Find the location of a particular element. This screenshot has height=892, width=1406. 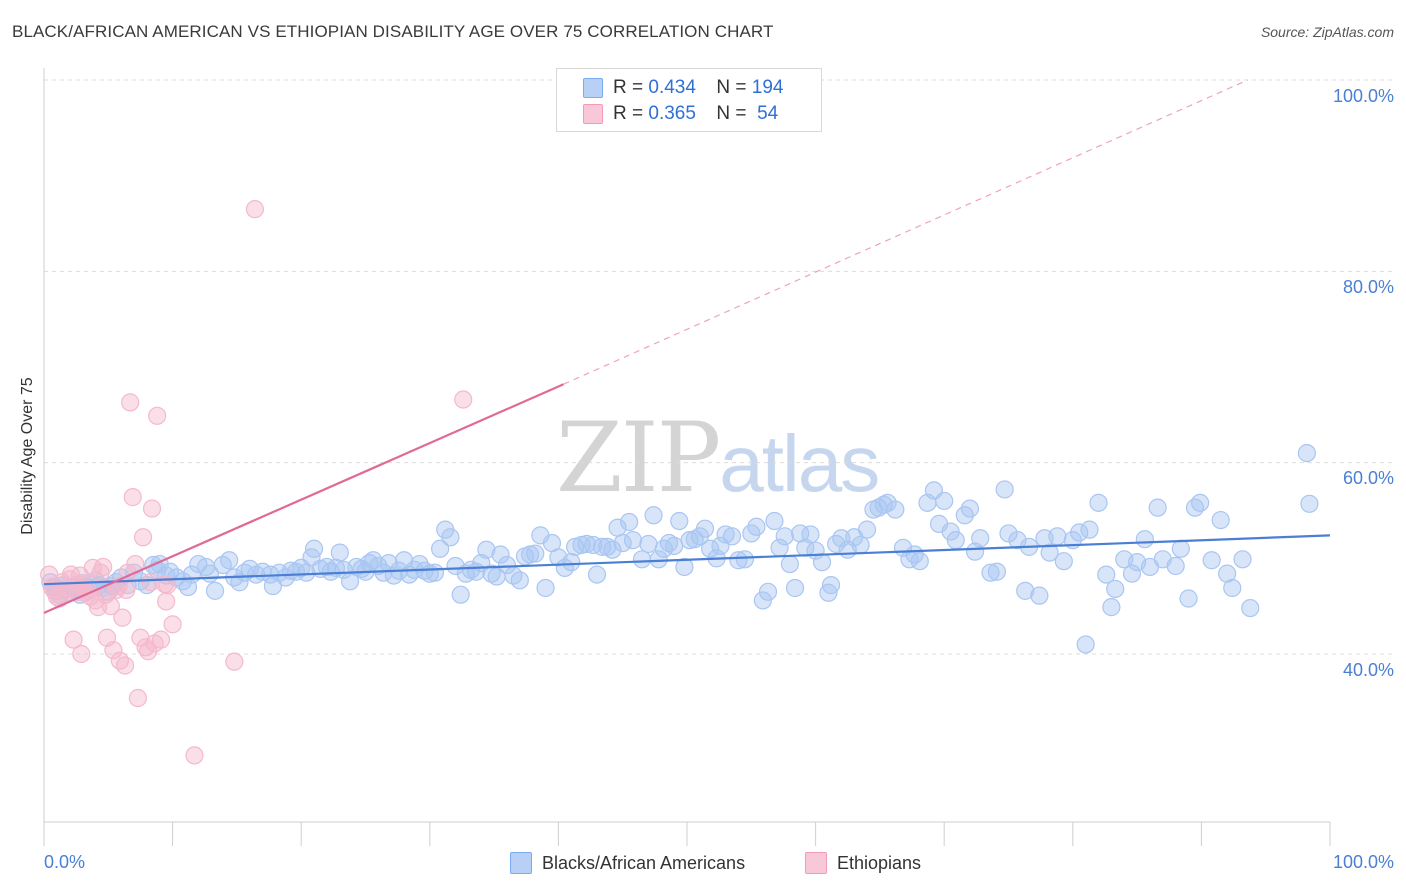

stats-row-blacks: R = 0.434 N = 194 is located at coordinates (683, 88).